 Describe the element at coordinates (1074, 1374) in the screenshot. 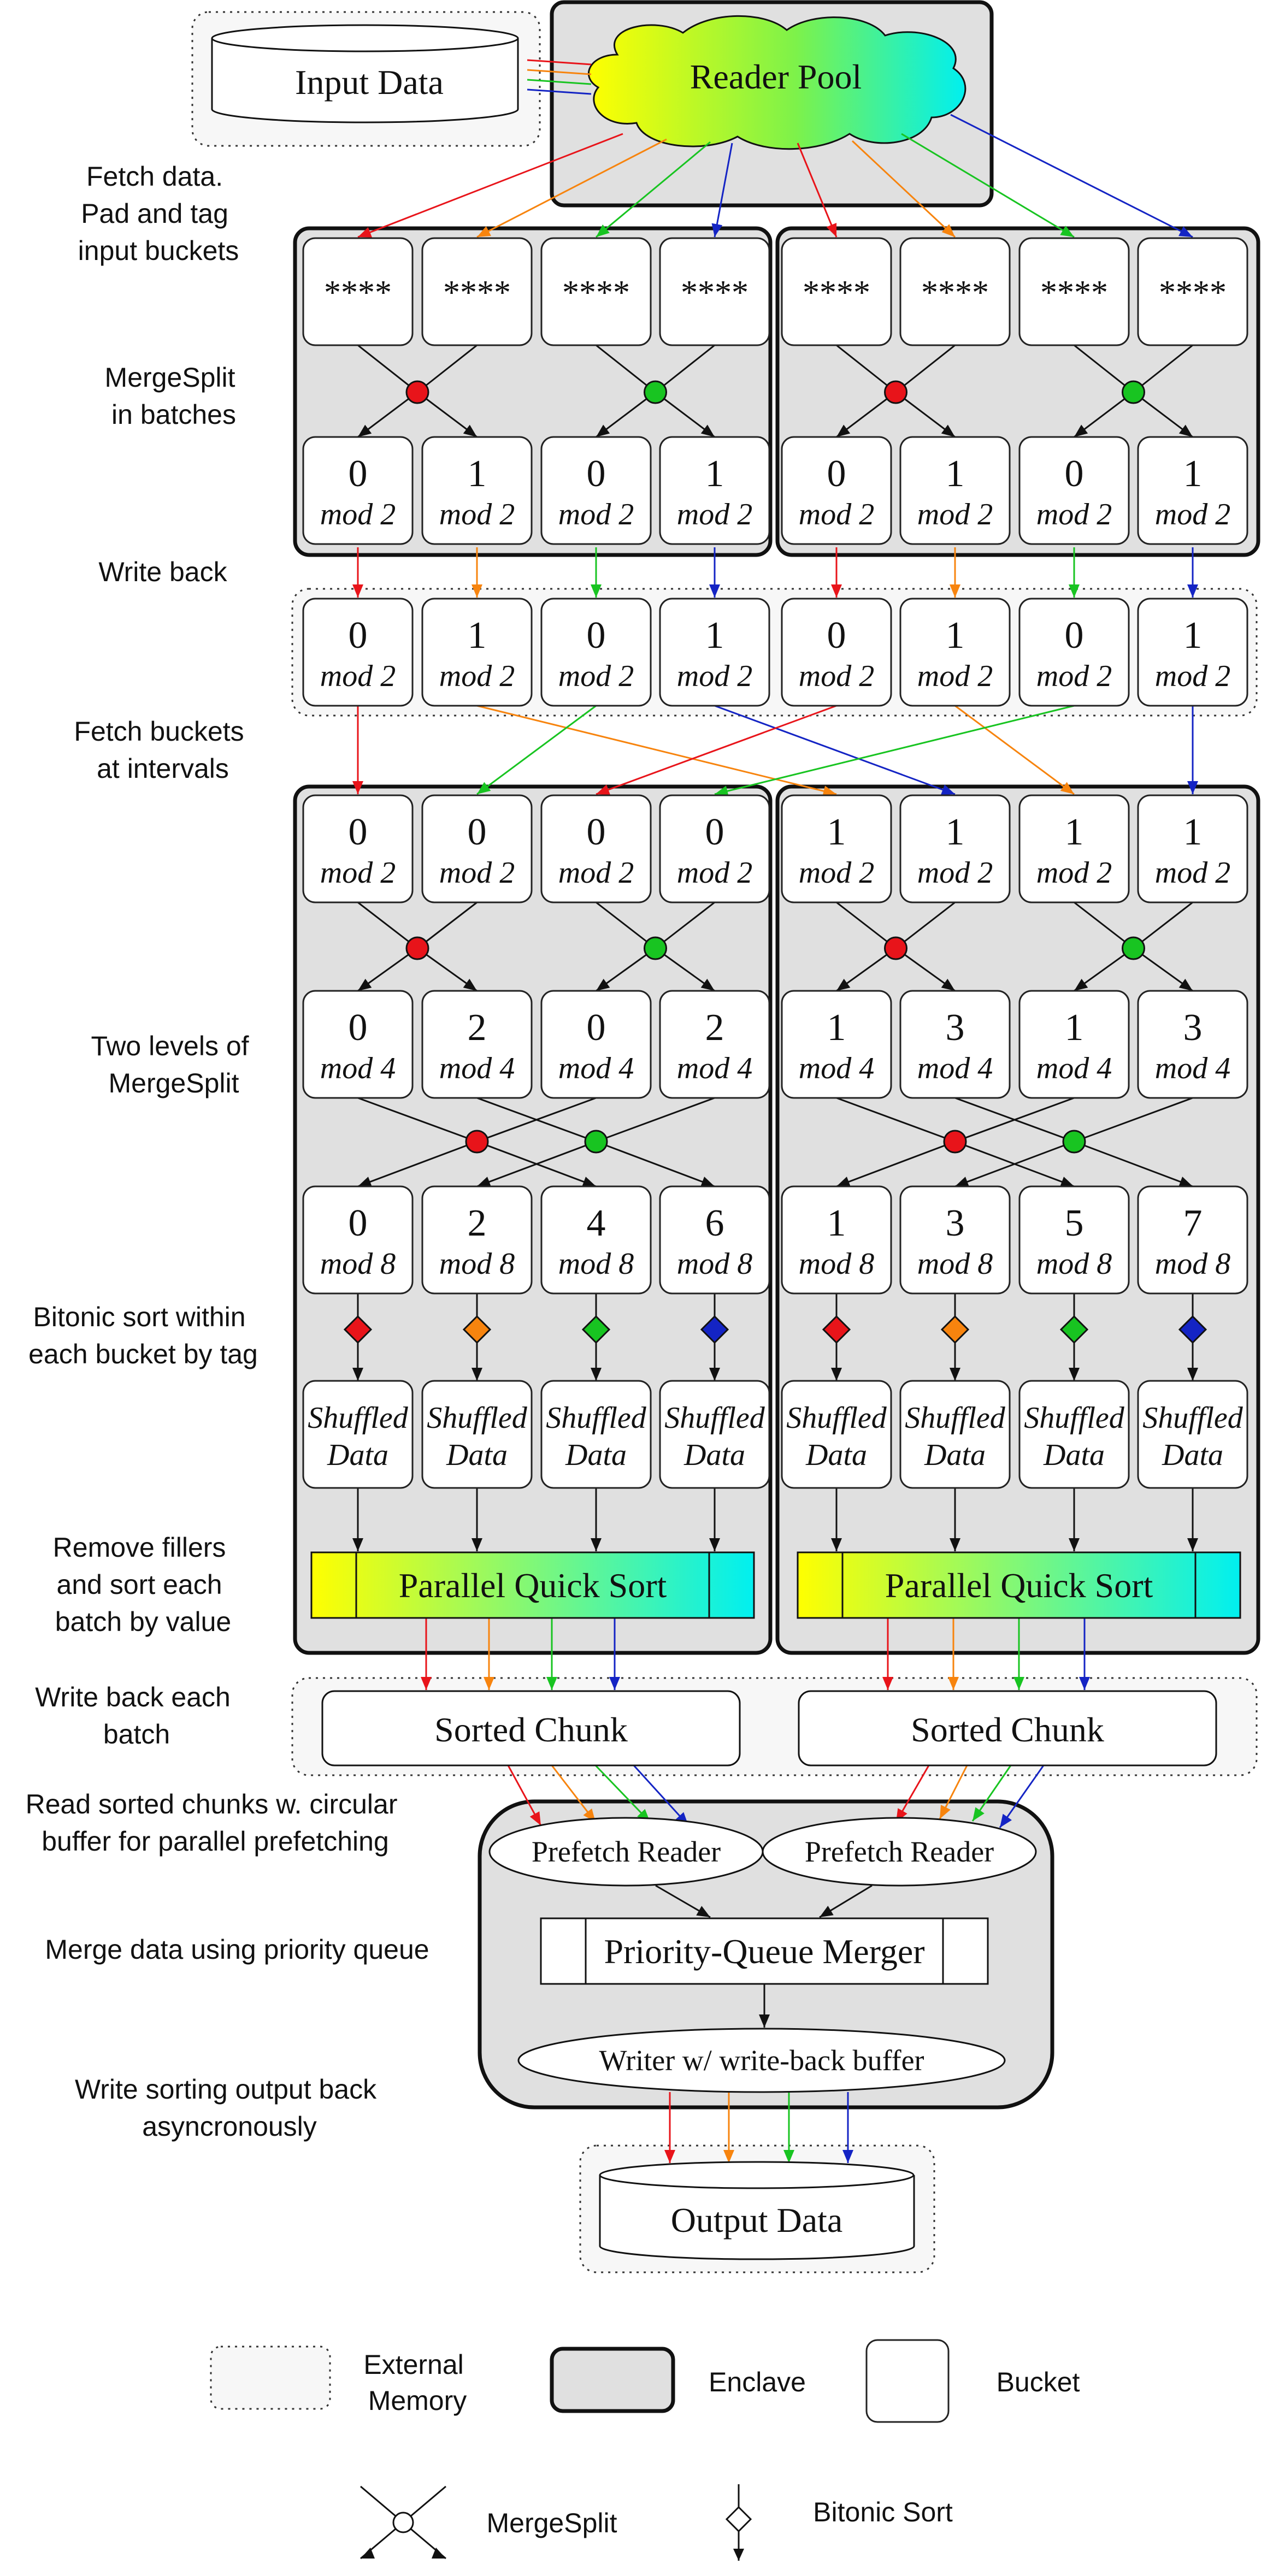

I see `bitonic-arrow-7-head` at that location.